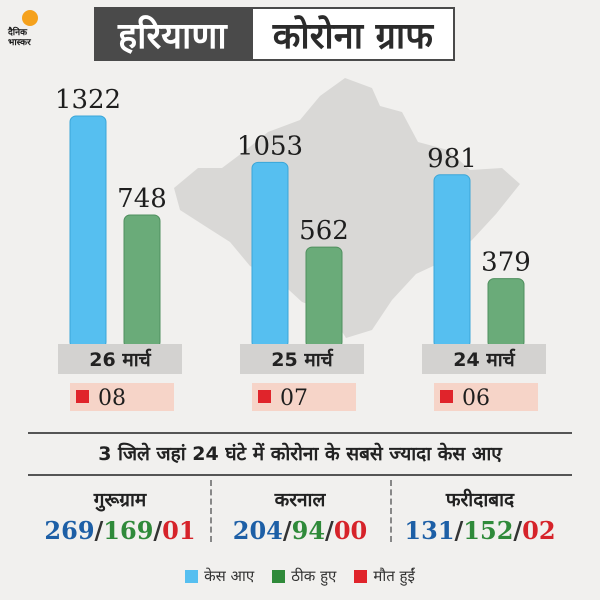 The height and width of the screenshot is (600, 600). Describe the element at coordinates (300, 433) in the screenshot. I see `divider-top` at that location.